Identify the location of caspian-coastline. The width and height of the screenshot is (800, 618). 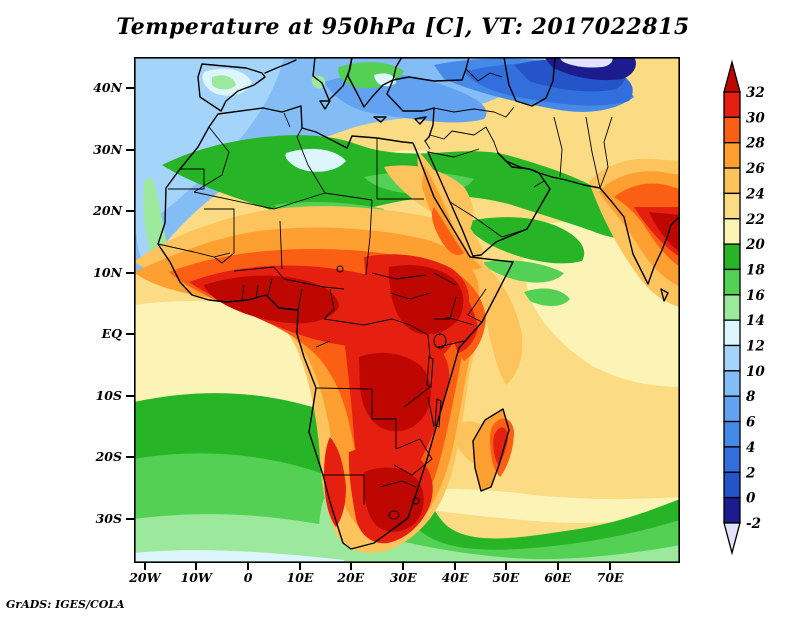
(529, 82).